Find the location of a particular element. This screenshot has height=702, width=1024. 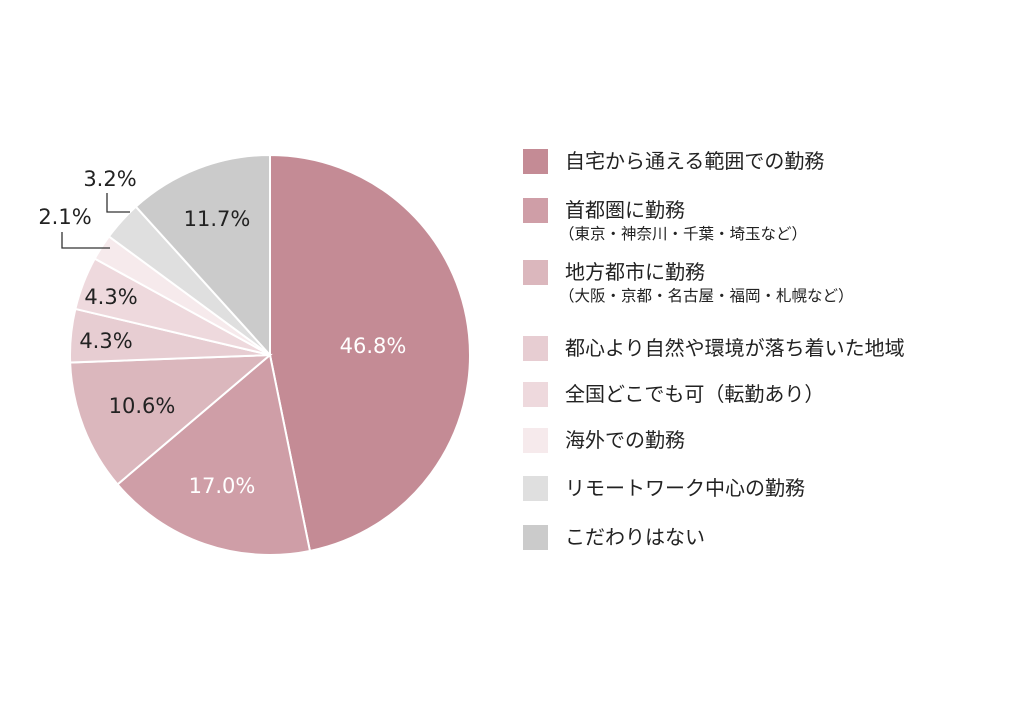

legend-label: 首都圏に勤務 is located at coordinates (625, 210).